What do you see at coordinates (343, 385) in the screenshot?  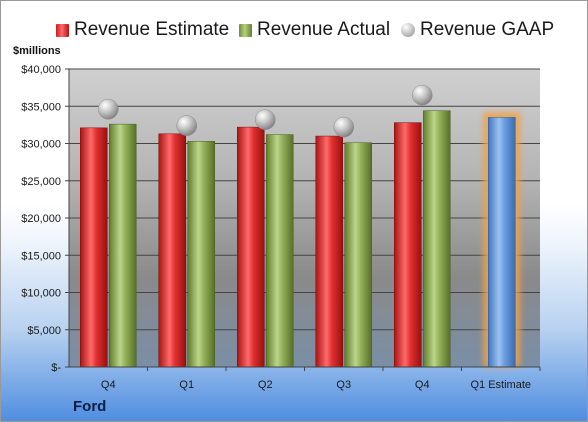 I see `x-tick-label: Q3` at bounding box center [343, 385].